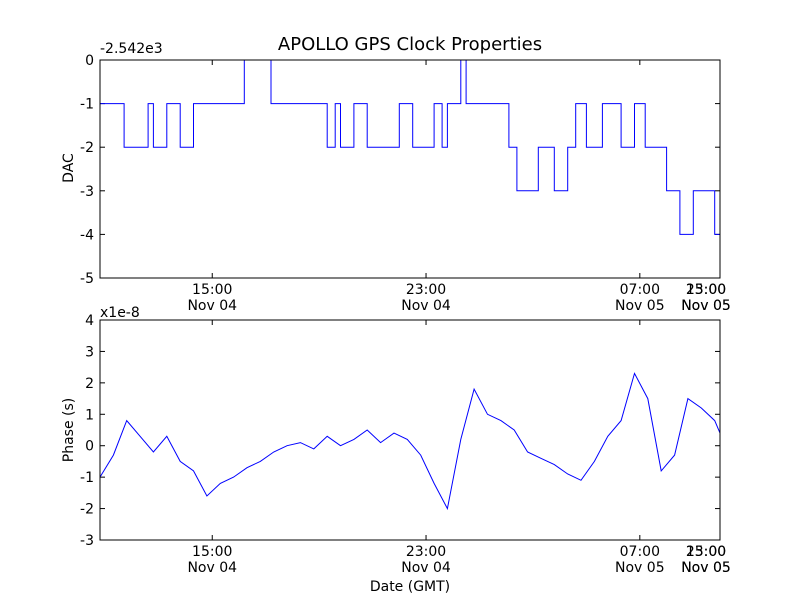  Describe the element at coordinates (89, 447) in the screenshot. I see `phase-ytick-label: 0` at that location.